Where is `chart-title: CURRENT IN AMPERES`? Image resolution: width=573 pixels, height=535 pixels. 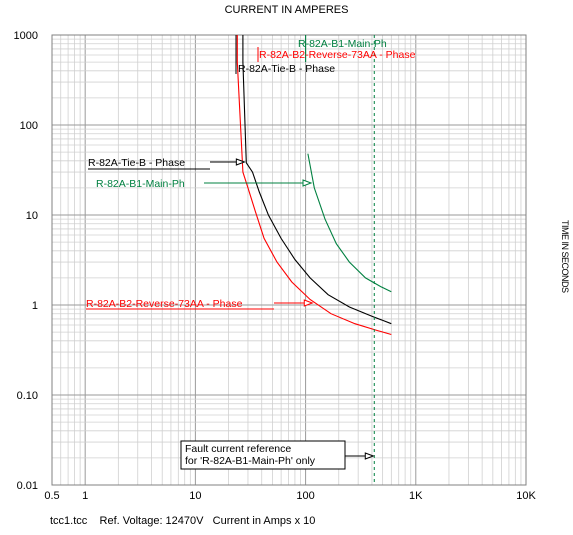 chart-title: CURRENT IN AMPERES is located at coordinates (286, 10).